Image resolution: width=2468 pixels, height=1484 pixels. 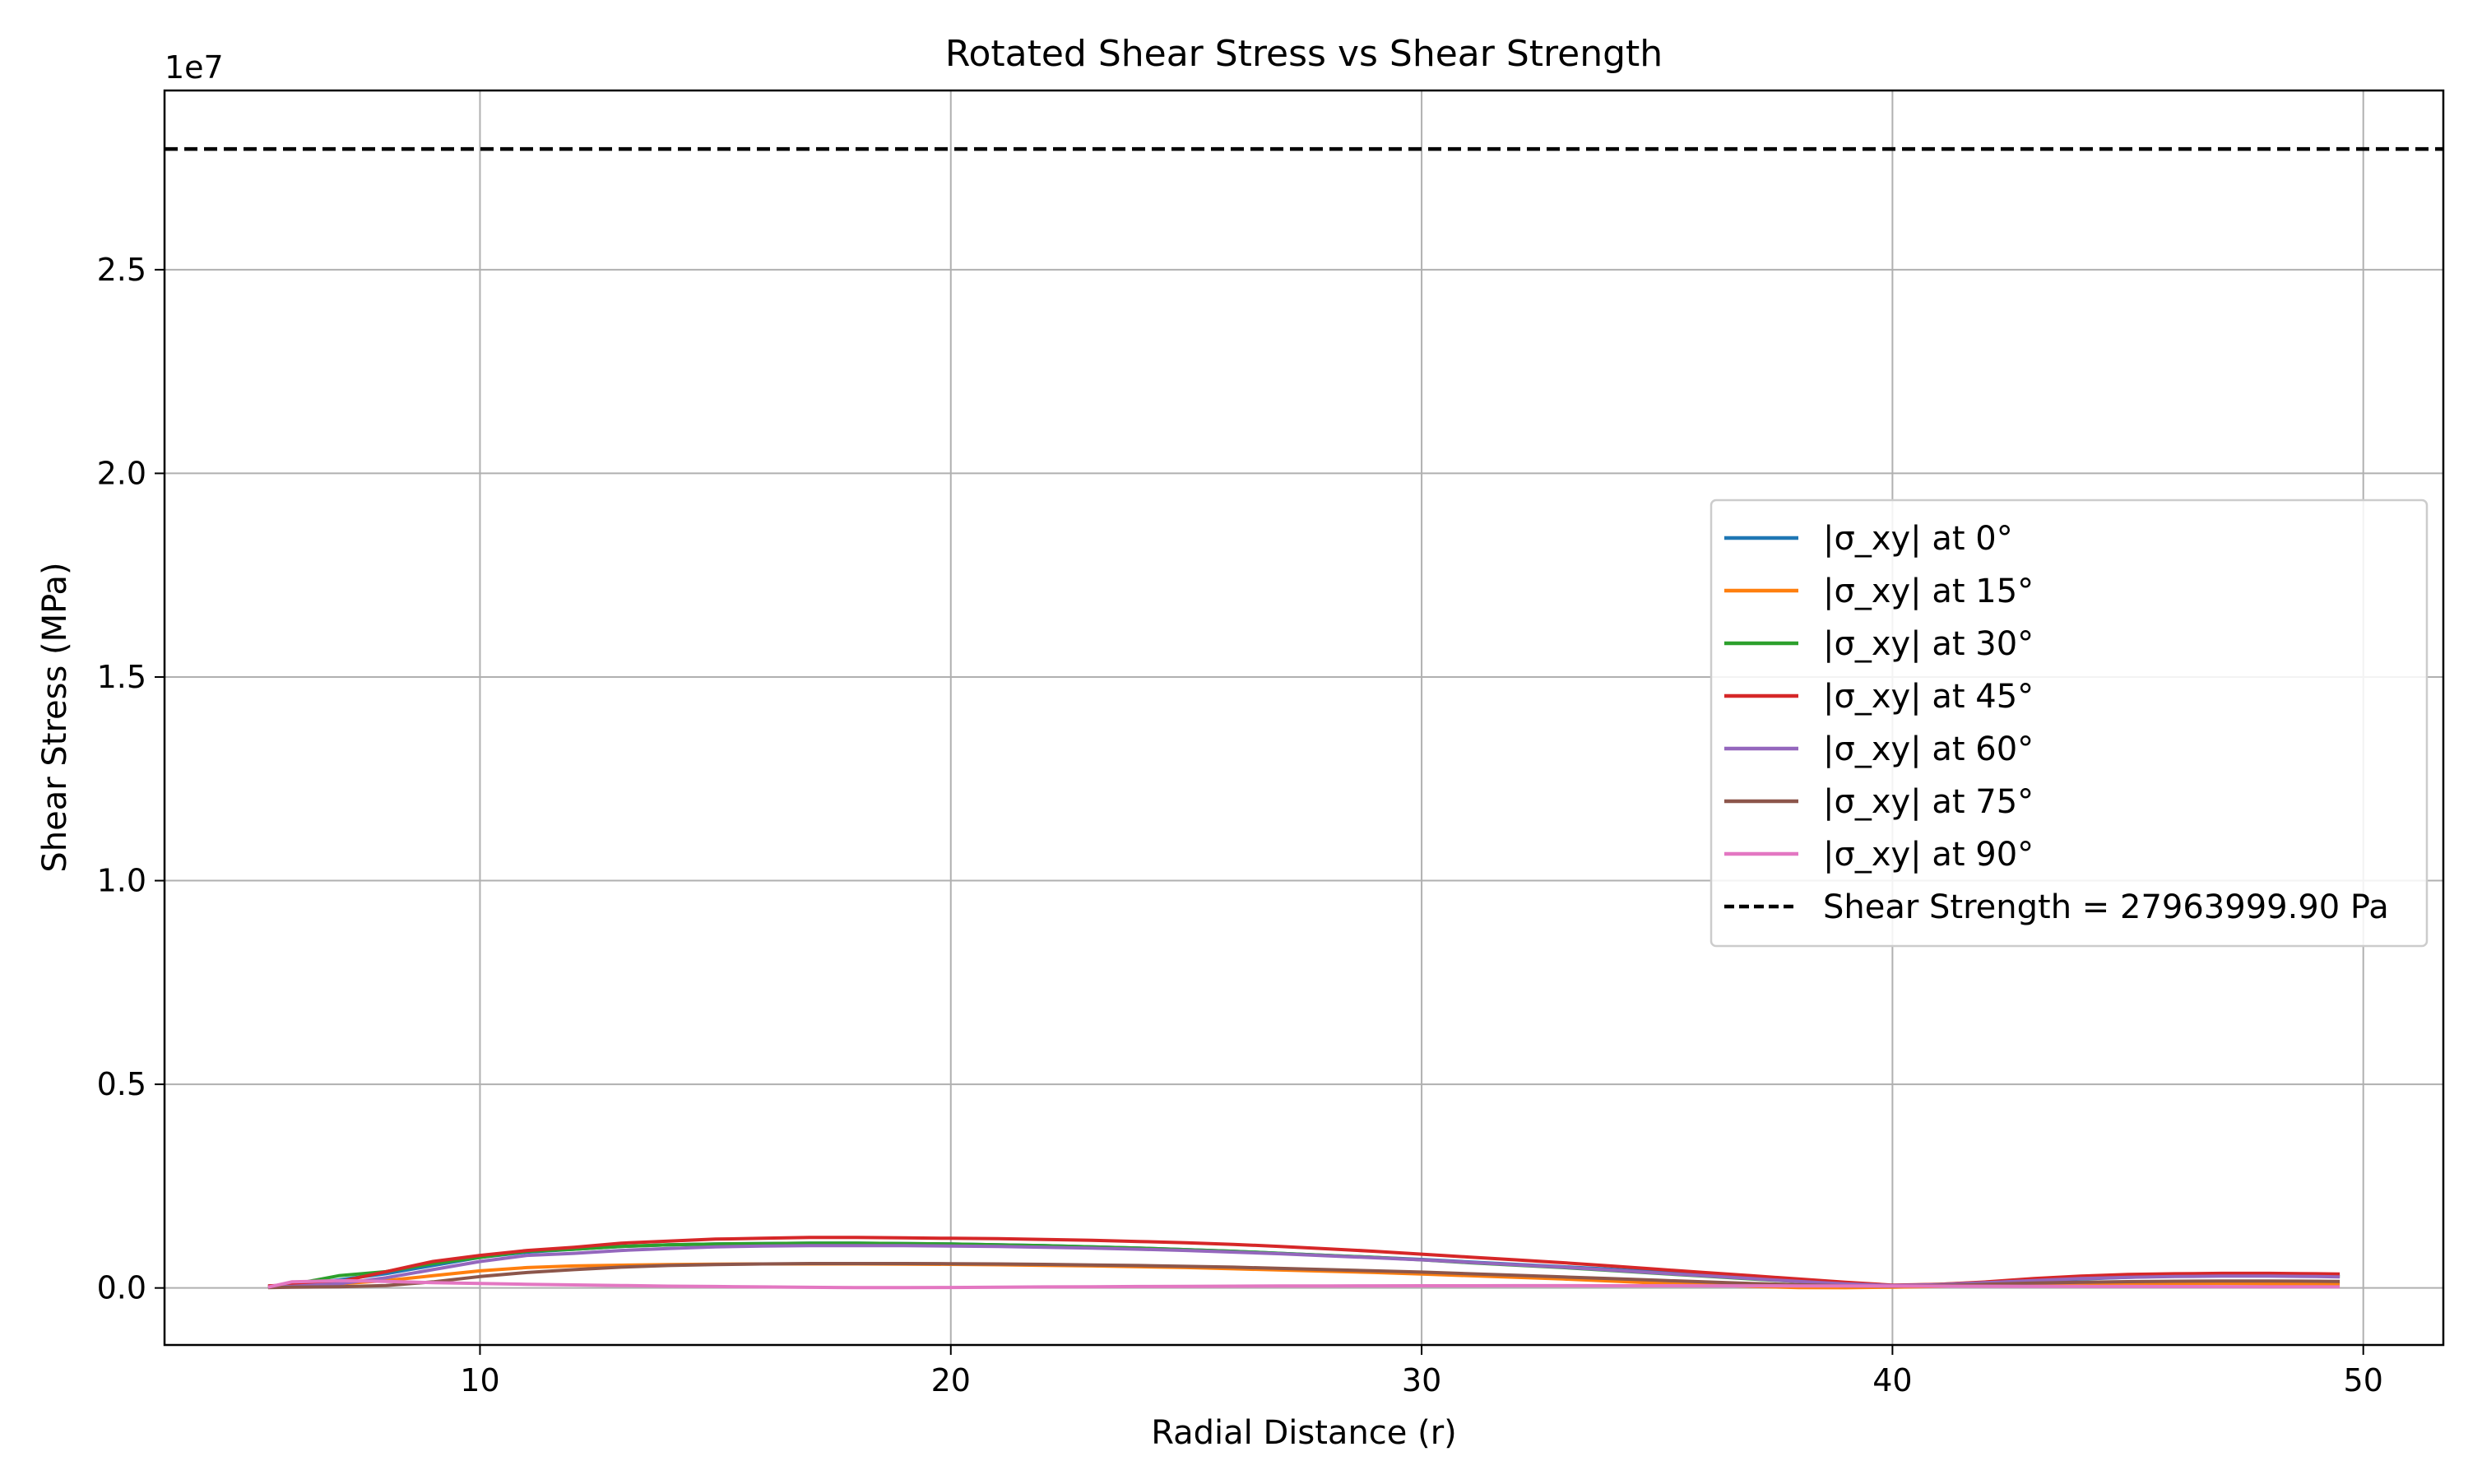 I want to click on legend-label: Shear Strength = 27963999.90 Pa, so click(x=2106, y=907).